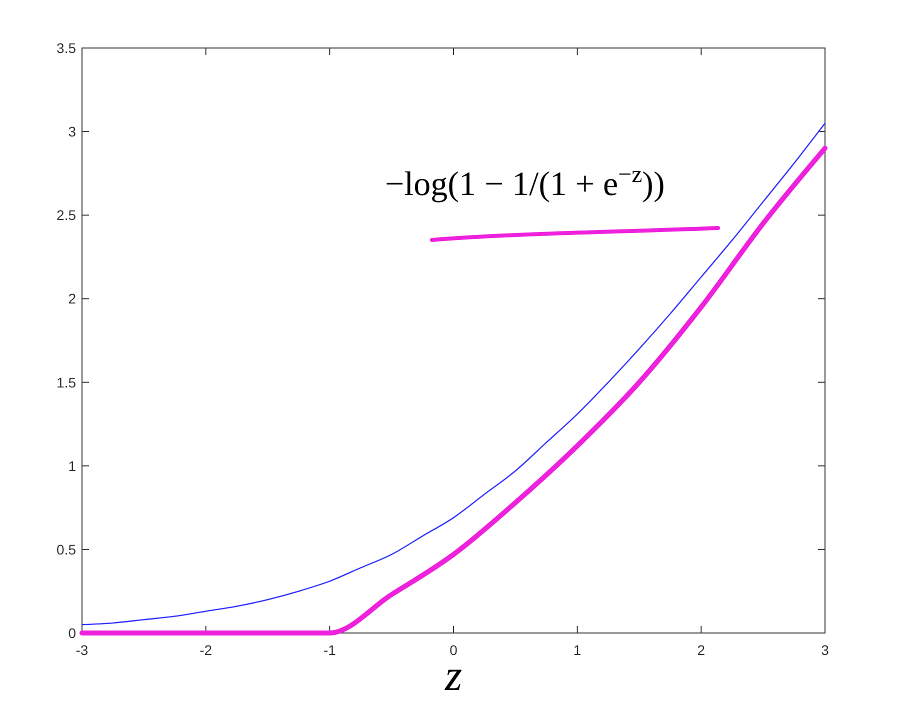 The height and width of the screenshot is (724, 908). What do you see at coordinates (329, 650) in the screenshot?
I see `x-tick-label: -1` at bounding box center [329, 650].